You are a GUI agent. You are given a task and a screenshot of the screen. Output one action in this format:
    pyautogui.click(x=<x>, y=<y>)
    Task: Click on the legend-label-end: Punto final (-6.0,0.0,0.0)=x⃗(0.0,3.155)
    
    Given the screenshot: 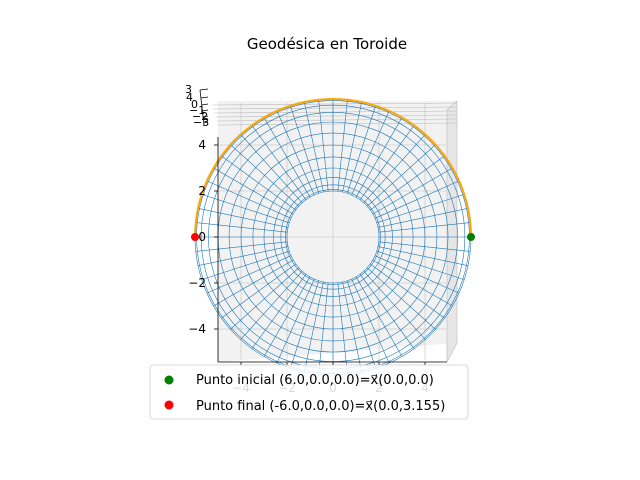 What is the action you would take?
    pyautogui.click(x=320, y=406)
    